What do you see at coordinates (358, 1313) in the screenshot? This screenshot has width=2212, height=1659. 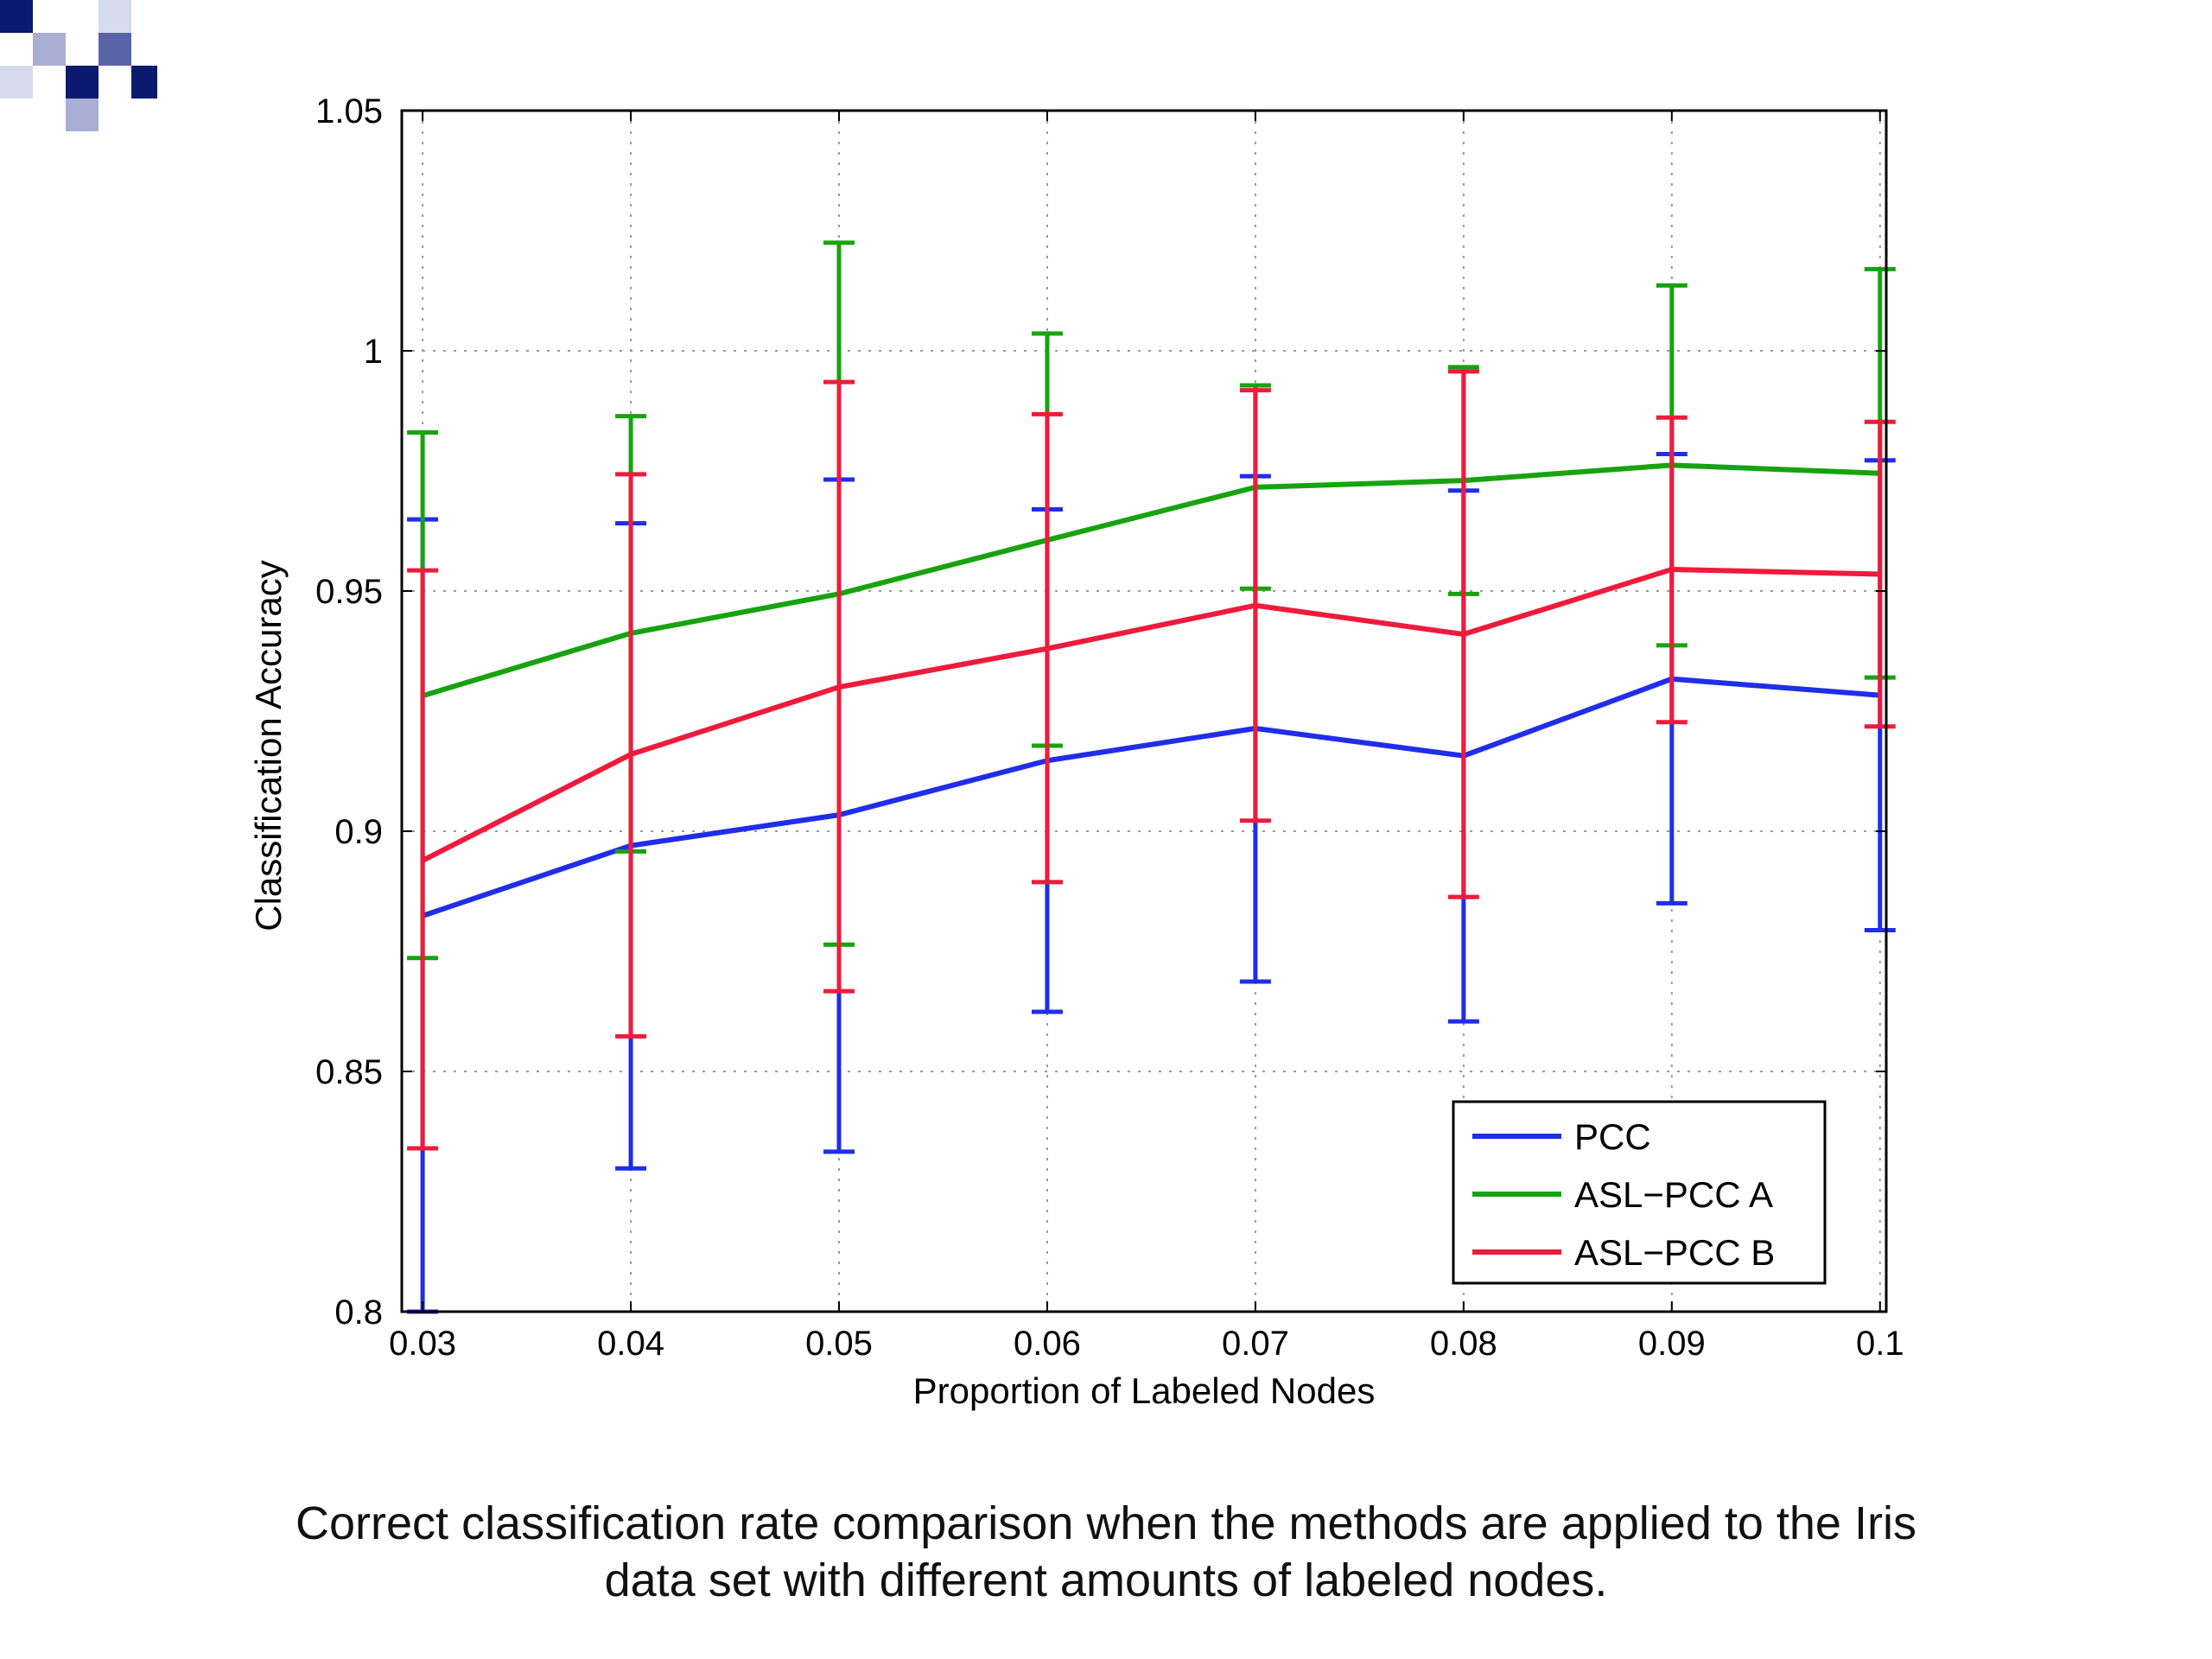 I see `y-tick-label: 0.8` at bounding box center [358, 1313].